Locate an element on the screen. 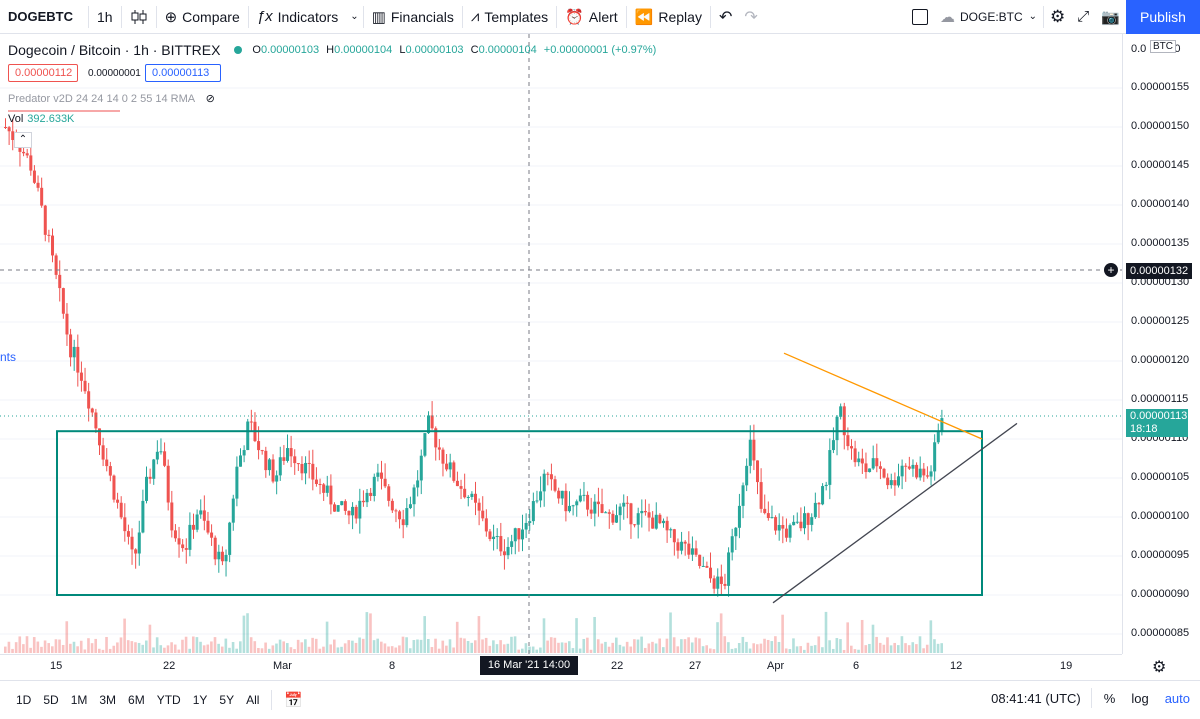  price-axis-label: 0.00000100 is located at coordinates (1160, 516).